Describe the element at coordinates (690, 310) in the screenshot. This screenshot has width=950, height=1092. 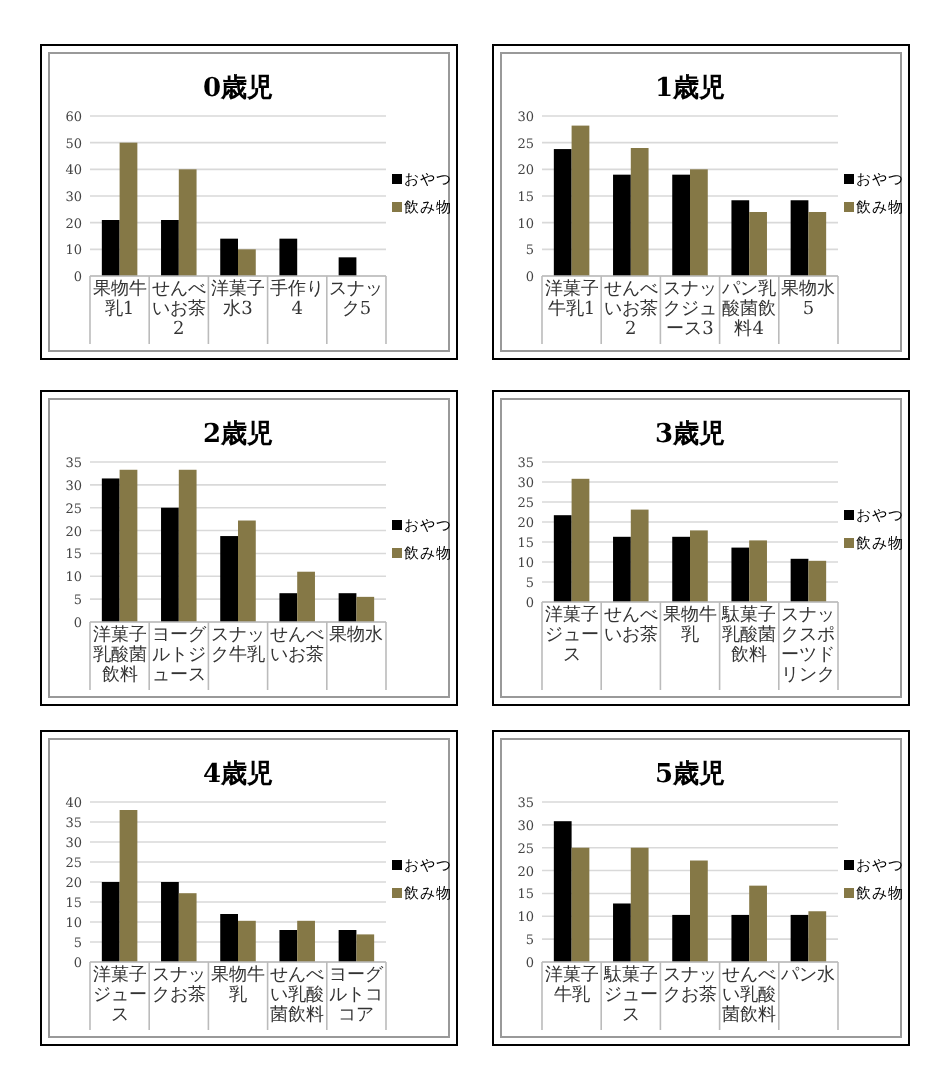
I see `x-tick-label: スナックジュース3` at that location.